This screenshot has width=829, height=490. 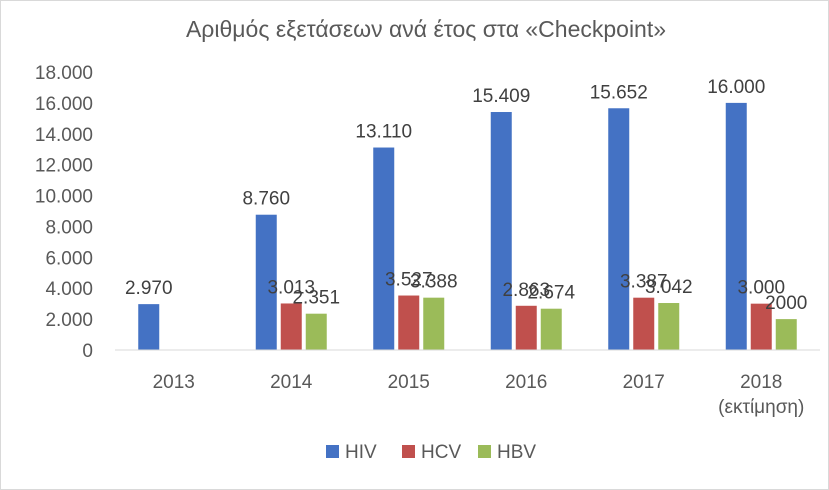 What do you see at coordinates (501, 96) in the screenshot?
I see `data-label-hiv: 15.409` at bounding box center [501, 96].